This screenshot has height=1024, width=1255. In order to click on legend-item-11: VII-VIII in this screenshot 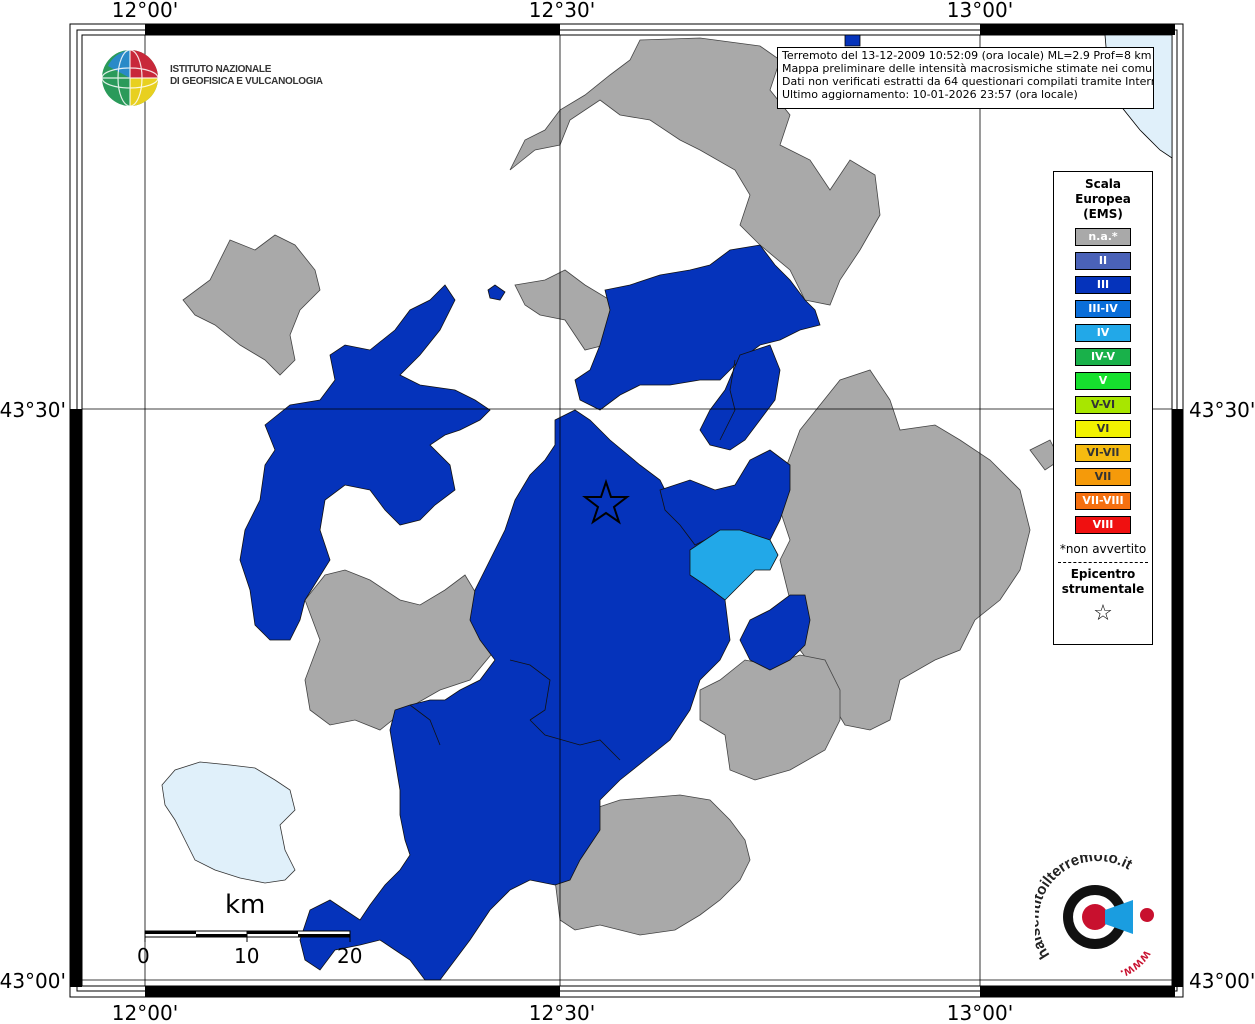, I will do `click(1103, 501)`.